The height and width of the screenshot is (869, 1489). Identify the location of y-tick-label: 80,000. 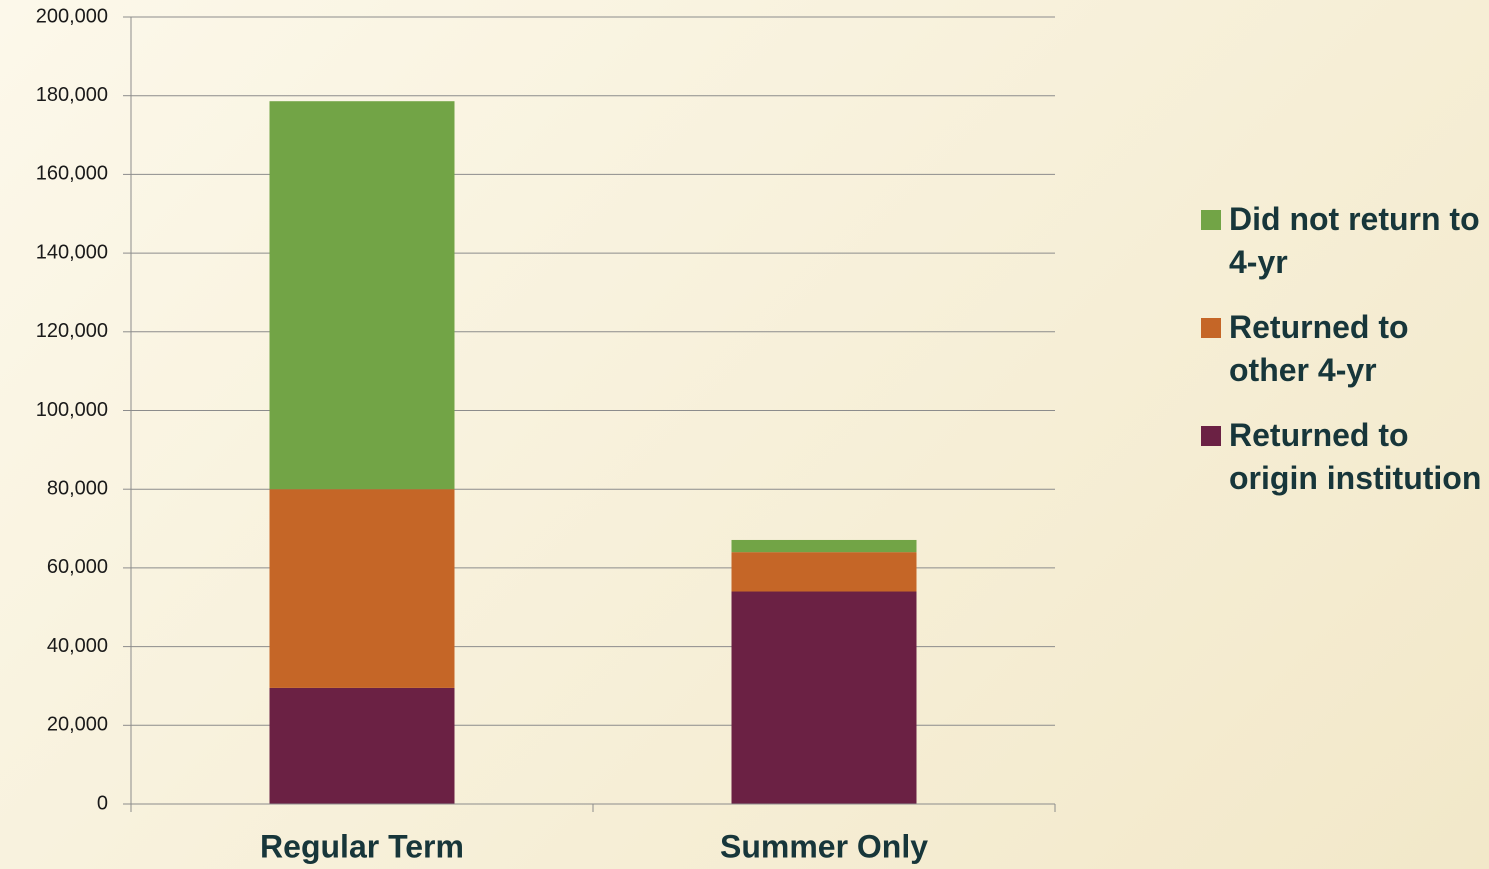
(77, 488).